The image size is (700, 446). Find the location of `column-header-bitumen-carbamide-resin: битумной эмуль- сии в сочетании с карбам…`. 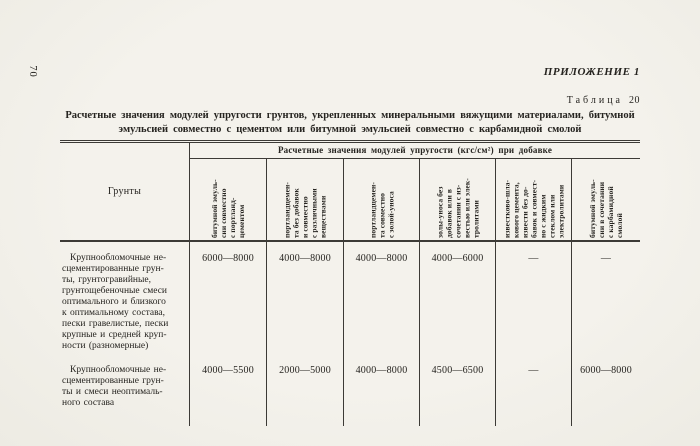

column-header-bitumen-carbamide-resin: битумной эмуль- сии в сочетании с карбам… is located at coordinates (606, 199).